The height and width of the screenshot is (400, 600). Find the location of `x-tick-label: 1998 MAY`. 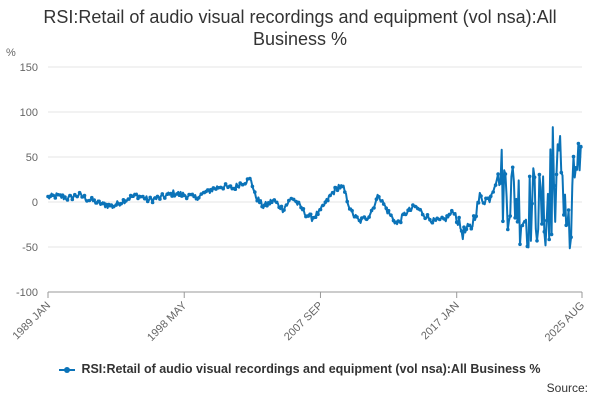

x-tick-label: 1998 MAY is located at coordinates (167, 321).